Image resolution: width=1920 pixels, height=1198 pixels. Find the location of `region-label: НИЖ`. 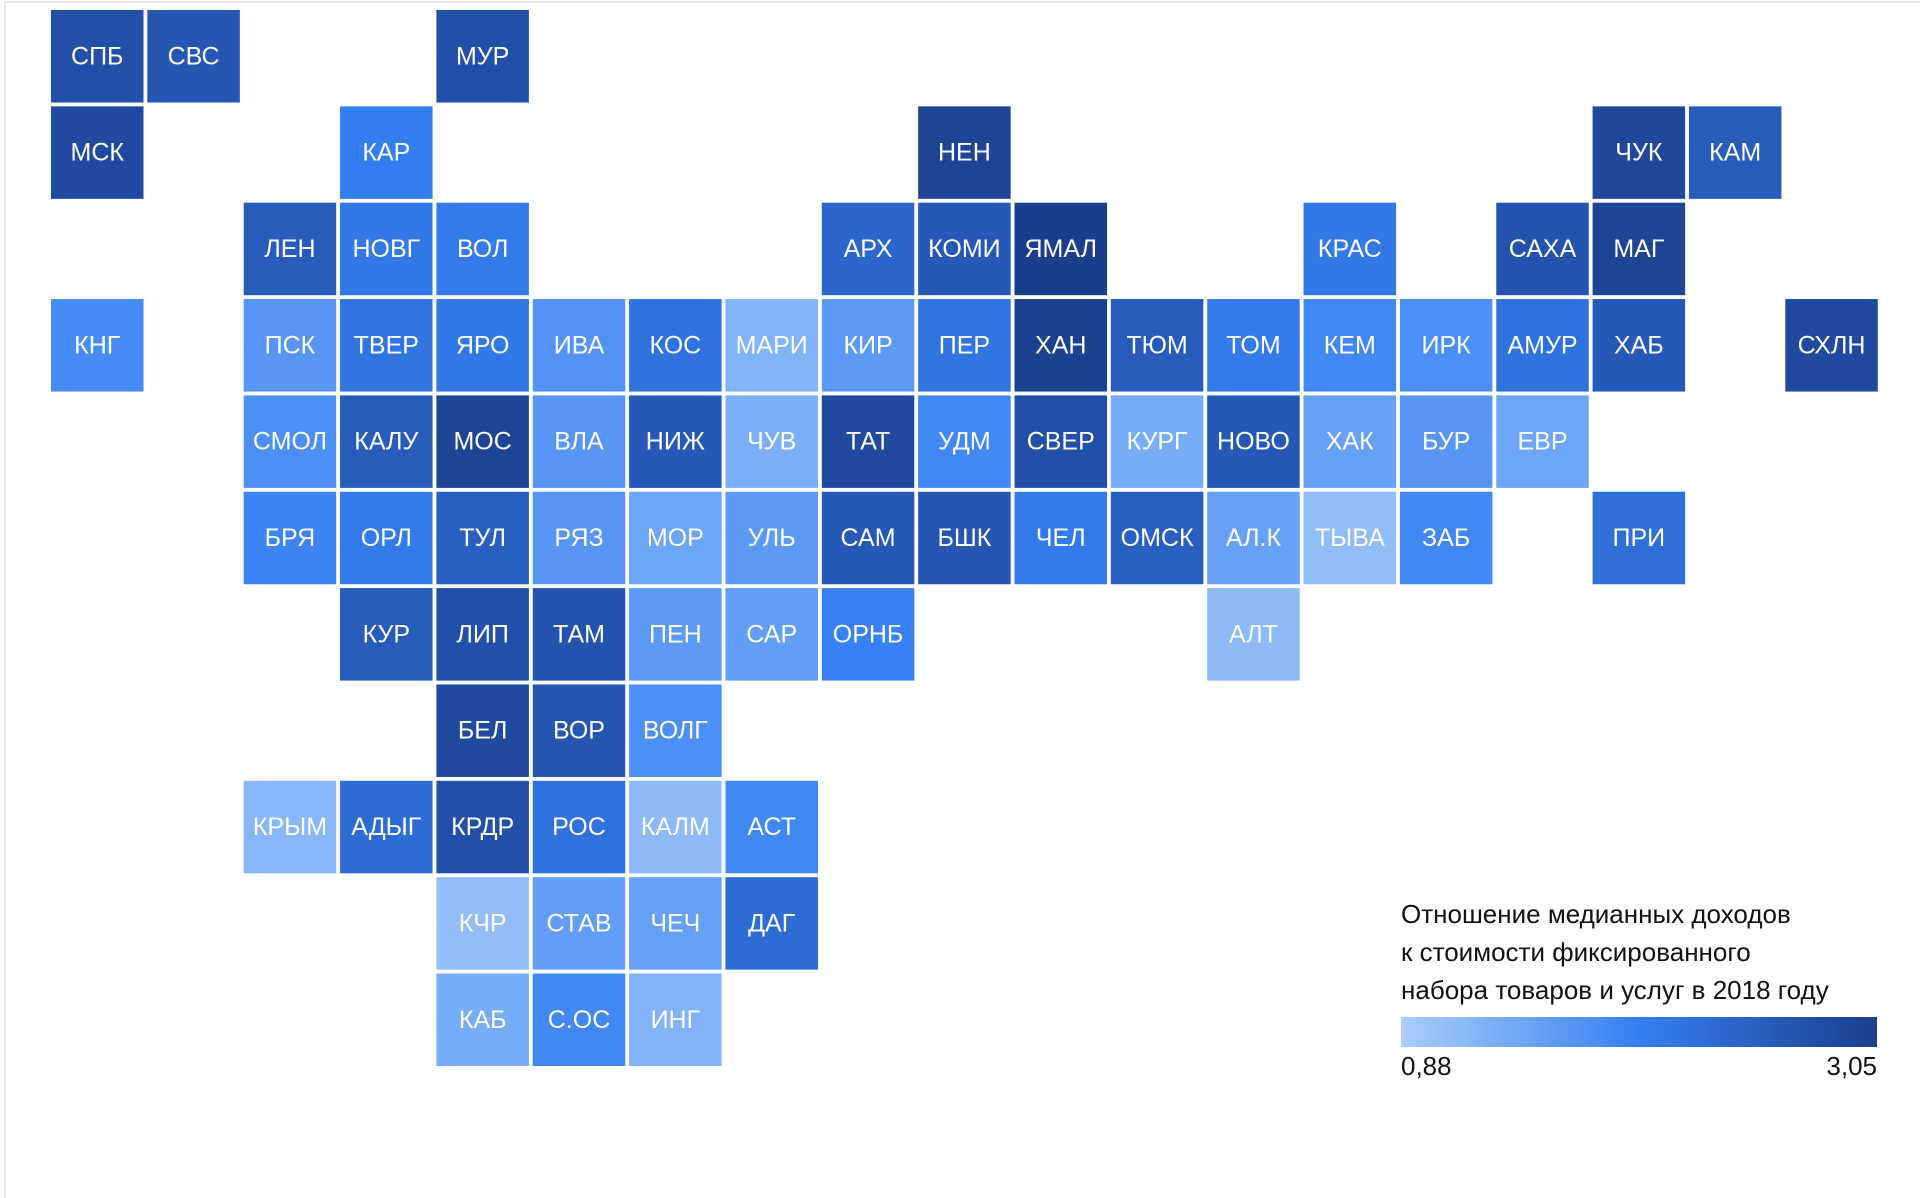

region-label: НИЖ is located at coordinates (675, 442).